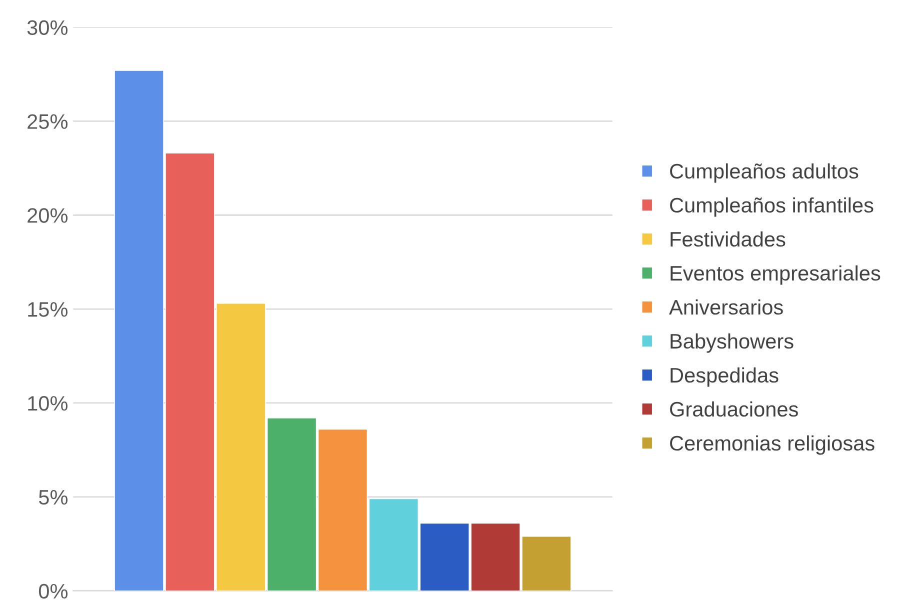  What do you see at coordinates (732, 343) in the screenshot?
I see `legend-label: Babyshowers` at bounding box center [732, 343].